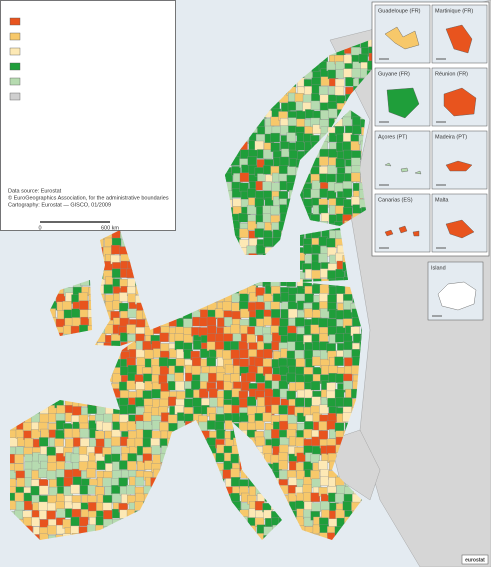  I want to click on inset-label: Canarias (ES), so click(395, 200).